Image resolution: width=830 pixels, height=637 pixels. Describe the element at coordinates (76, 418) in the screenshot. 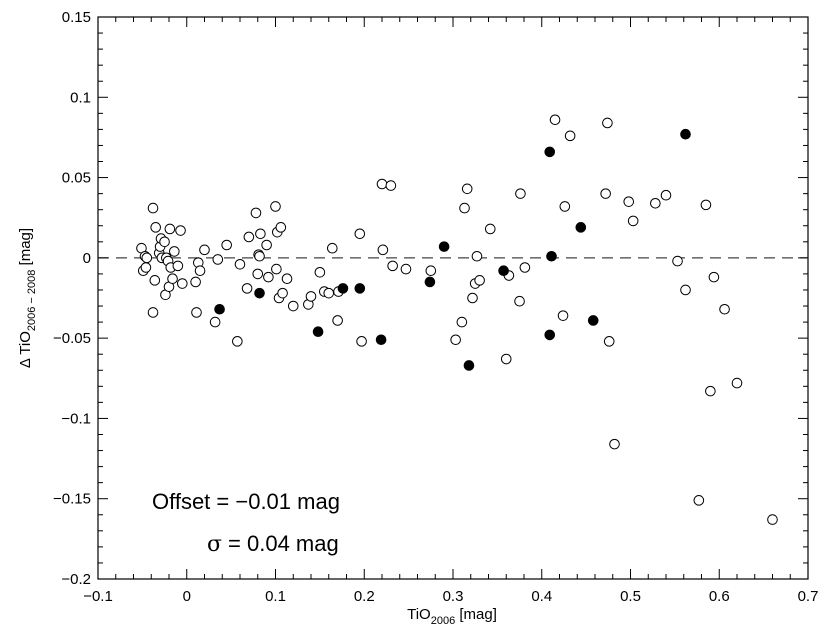

I see `y-tick-label: −0.1` at that location.